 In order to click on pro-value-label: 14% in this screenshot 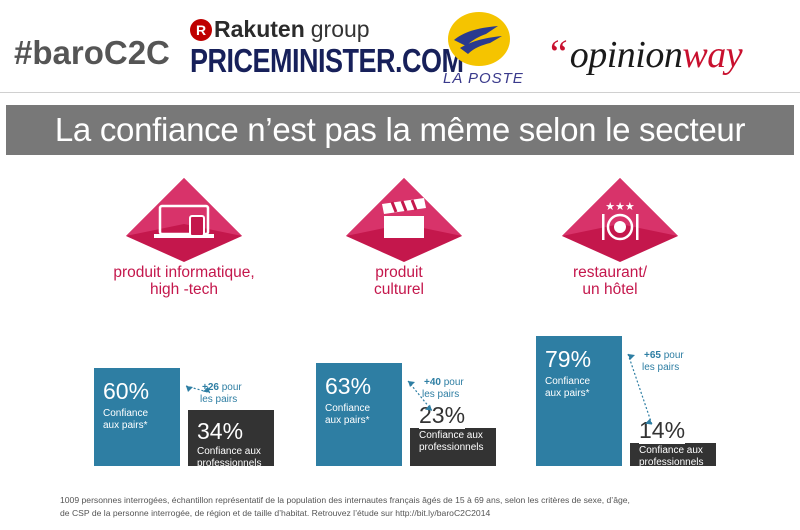, I will do `click(662, 431)`.